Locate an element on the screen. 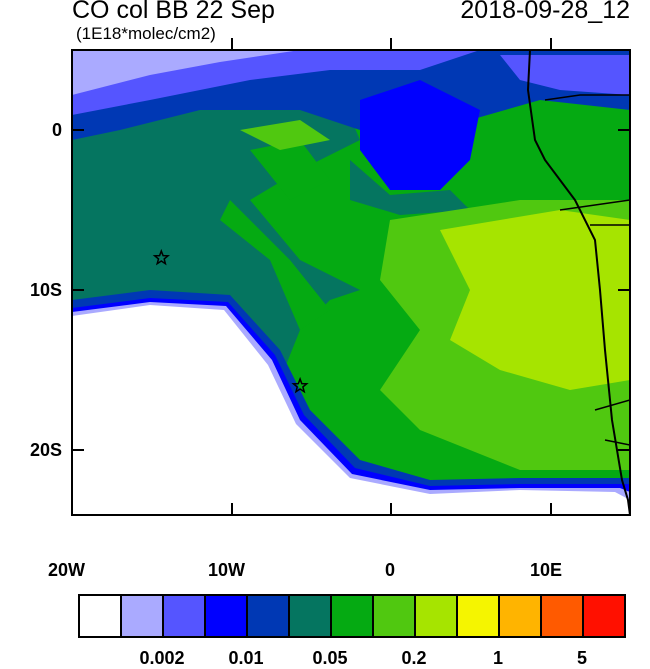  lat-label-10s: 10S is located at coordinates (46, 290).